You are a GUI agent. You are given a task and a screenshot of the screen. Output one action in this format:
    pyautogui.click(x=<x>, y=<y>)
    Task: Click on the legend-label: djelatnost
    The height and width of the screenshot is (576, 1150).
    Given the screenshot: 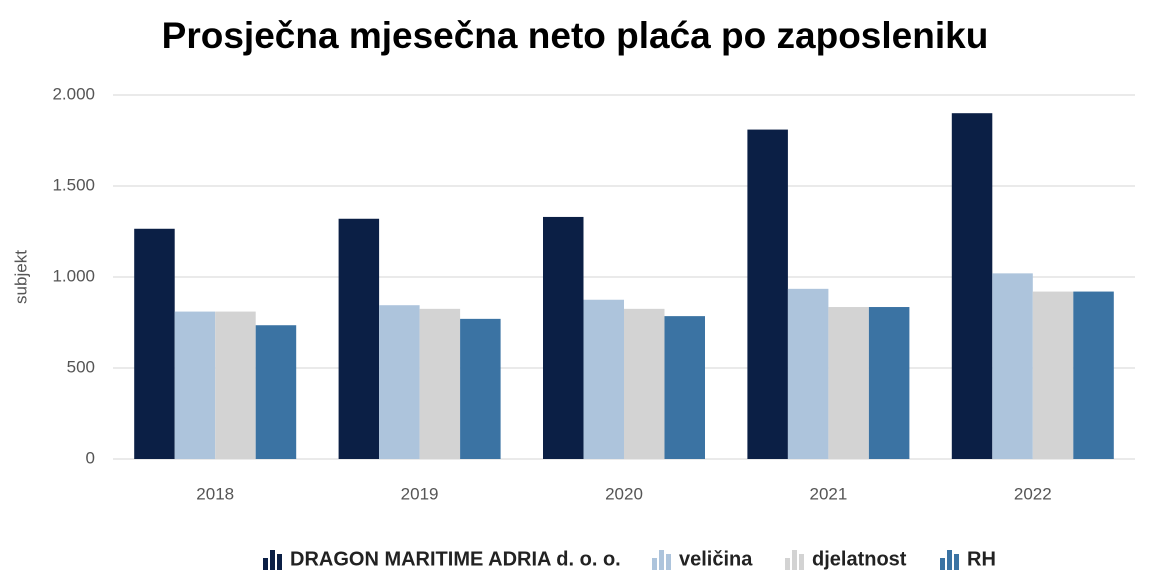 What is the action you would take?
    pyautogui.click(x=859, y=559)
    